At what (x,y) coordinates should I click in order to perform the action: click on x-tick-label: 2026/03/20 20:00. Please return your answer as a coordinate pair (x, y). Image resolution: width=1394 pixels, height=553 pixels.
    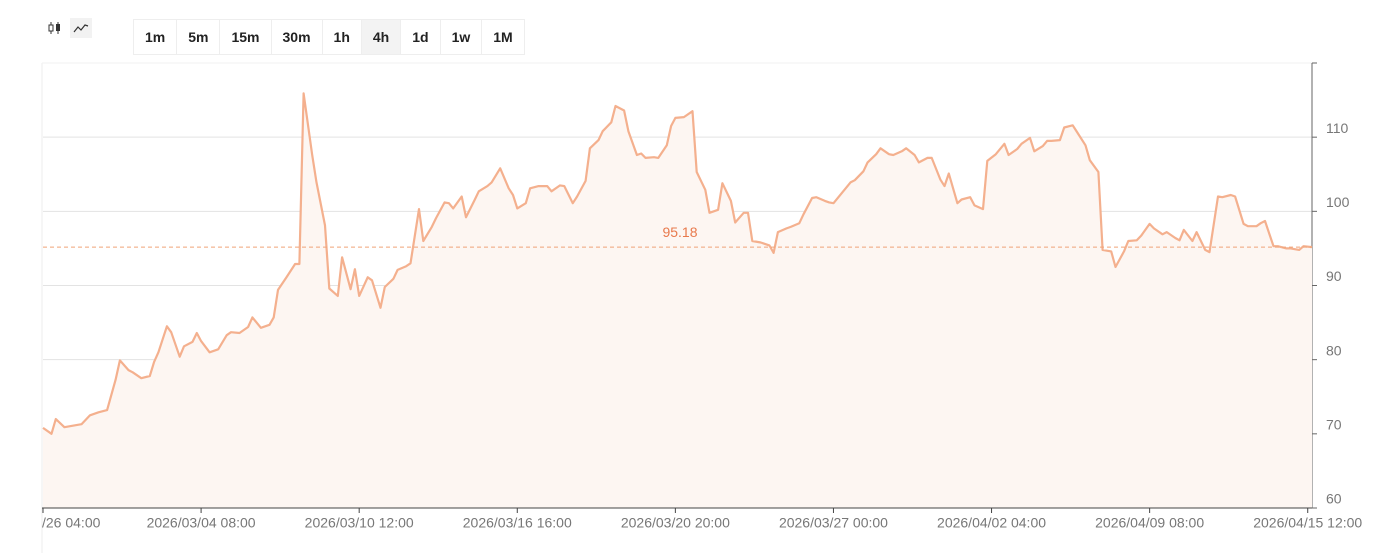
    Looking at the image, I should click on (675, 523).